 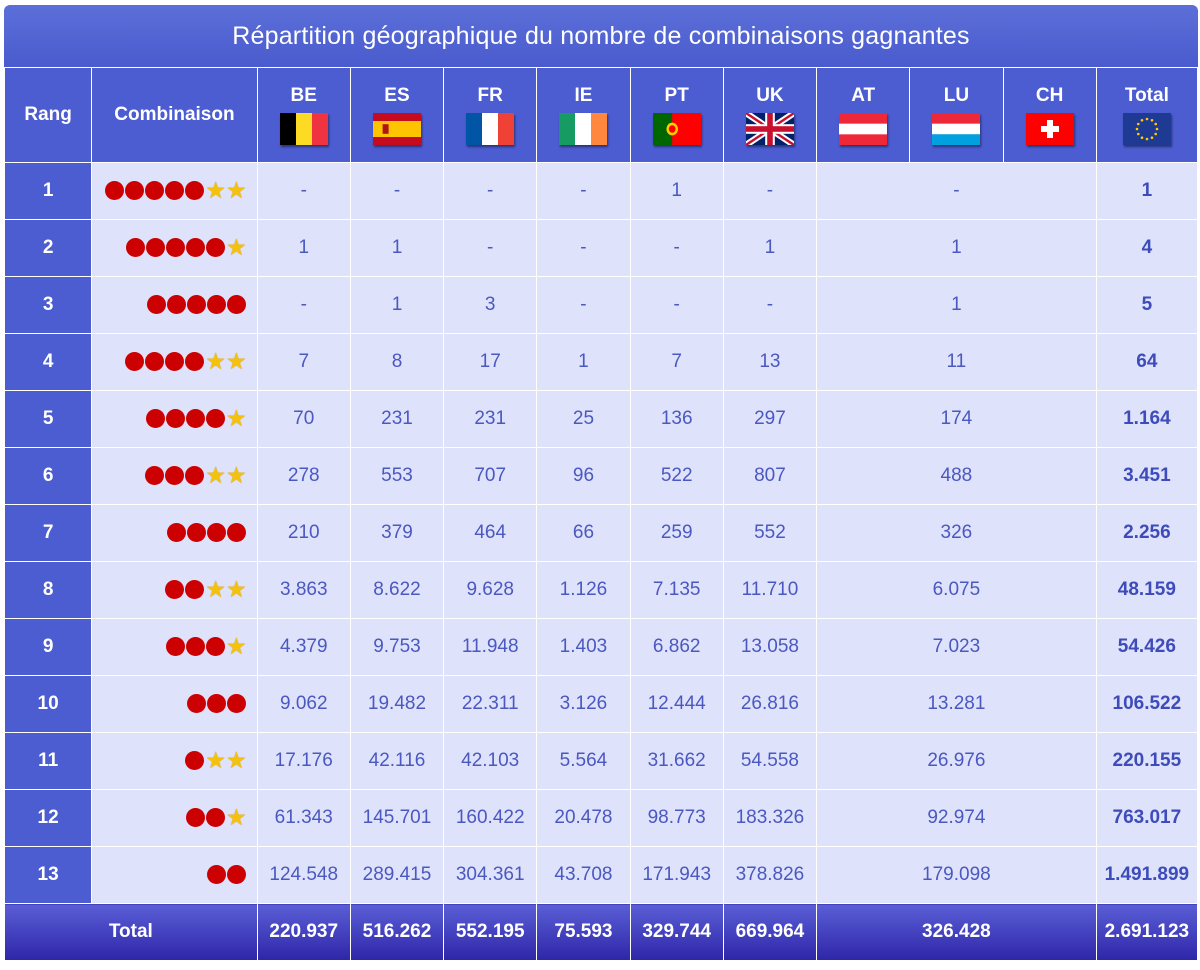 What do you see at coordinates (770, 704) in the screenshot?
I see `value-cell: 26.816` at bounding box center [770, 704].